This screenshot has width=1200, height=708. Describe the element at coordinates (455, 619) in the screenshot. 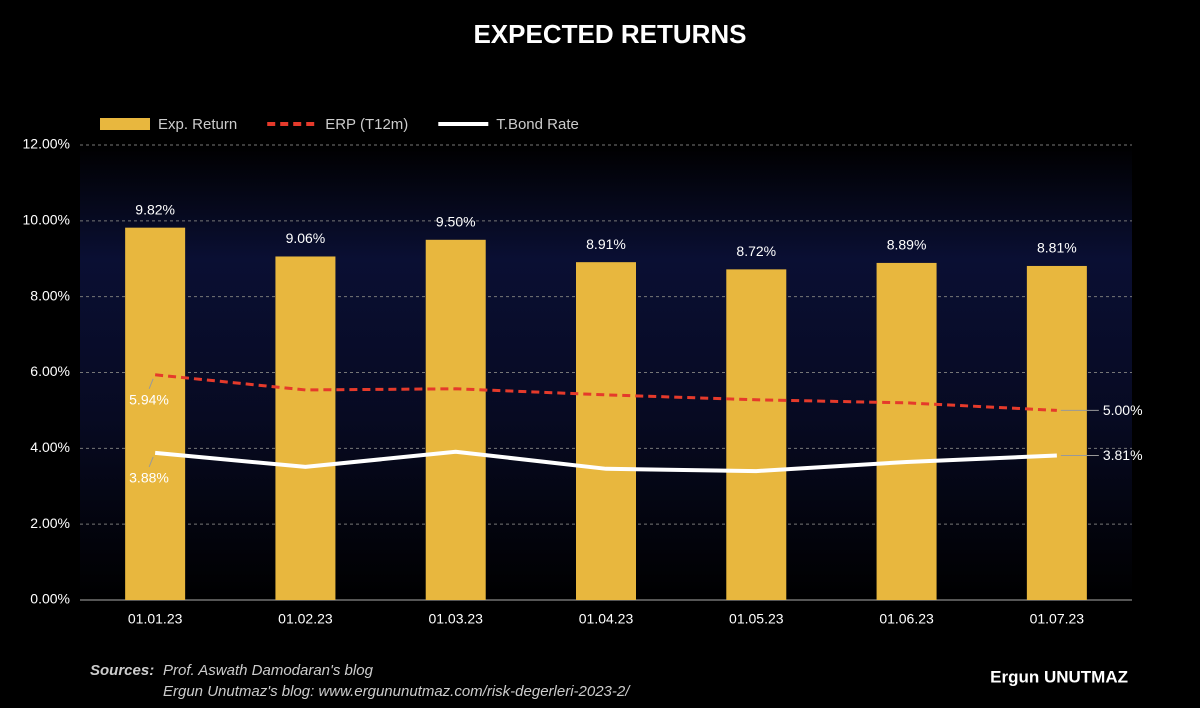

I see `x-tick-label: 01.03.23` at that location.